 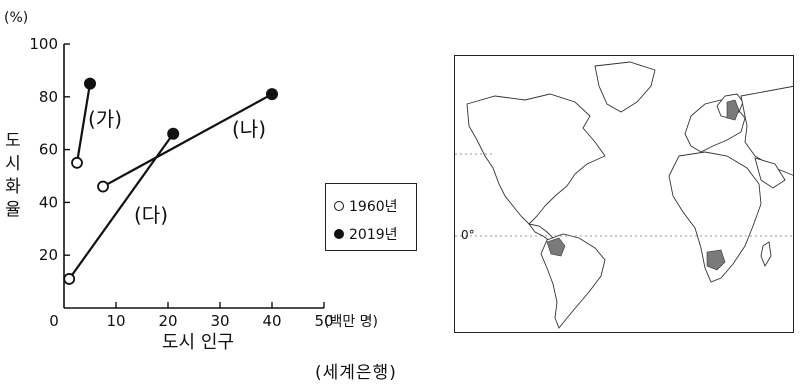 I want to click on africa-shape, so click(x=715, y=217).